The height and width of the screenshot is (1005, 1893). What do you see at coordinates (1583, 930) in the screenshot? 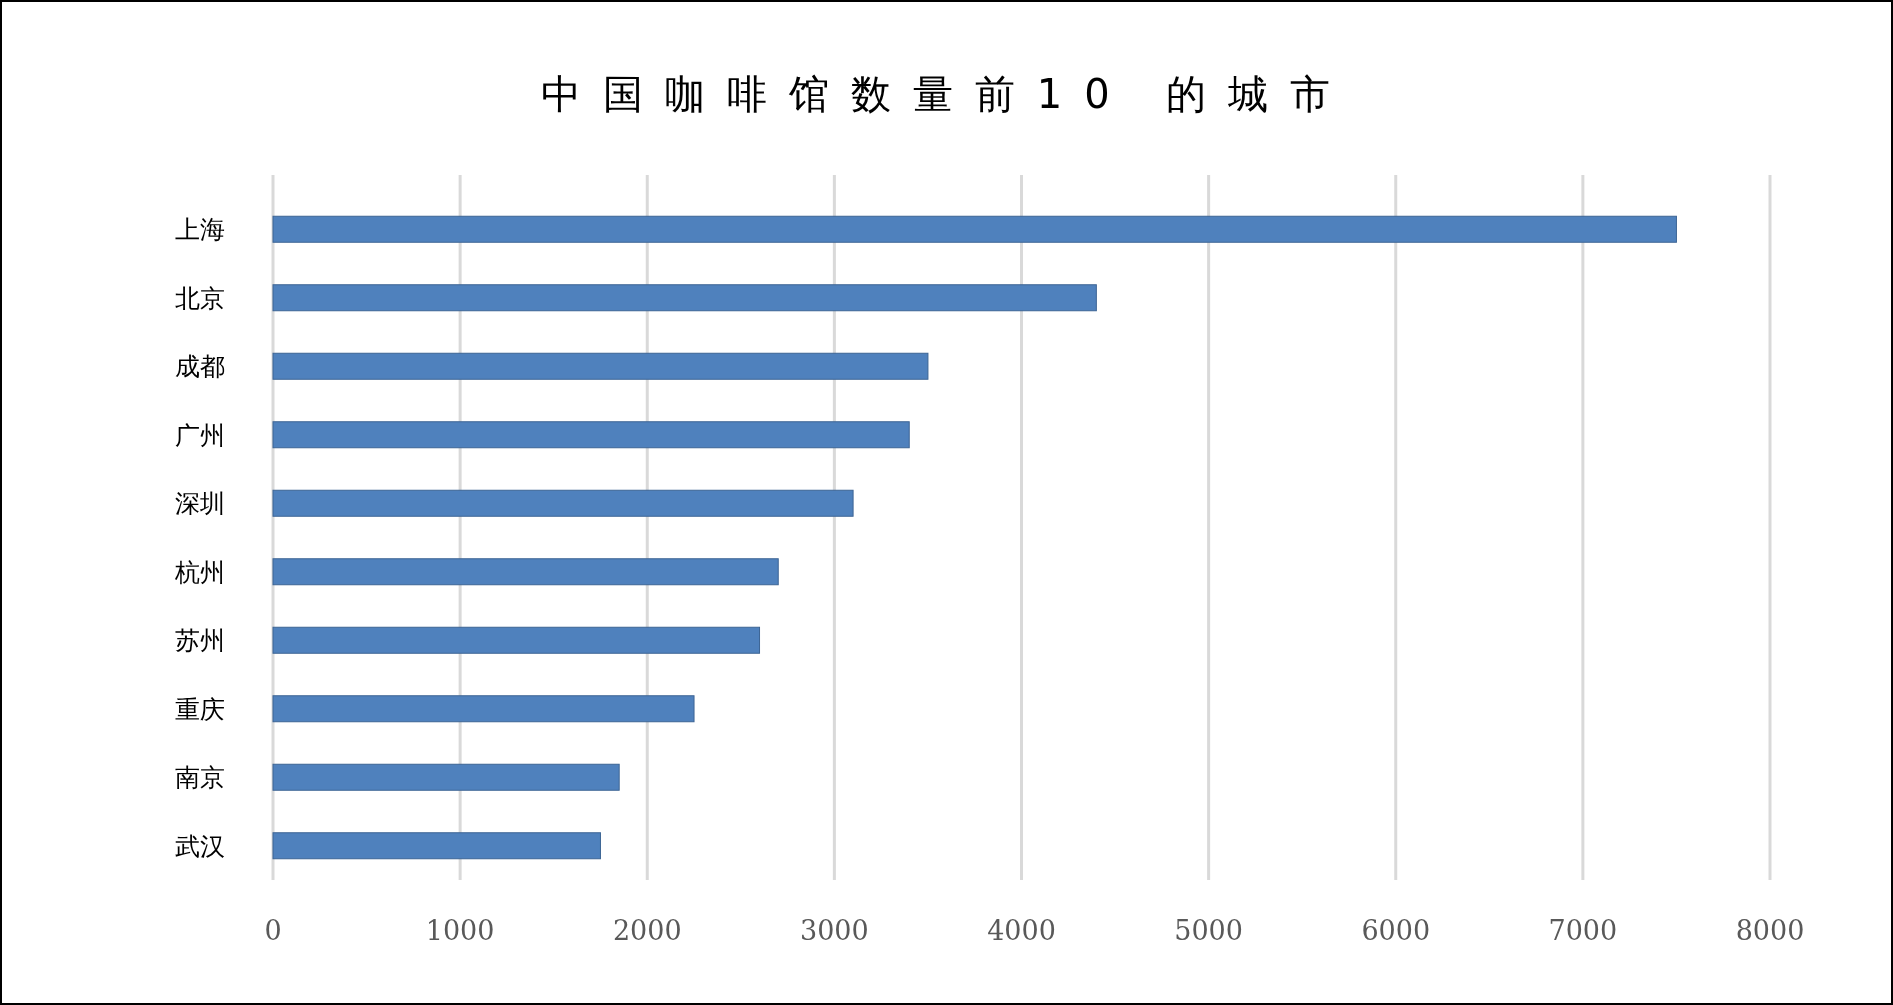
I see `x-tick-label: 7000` at bounding box center [1583, 930].